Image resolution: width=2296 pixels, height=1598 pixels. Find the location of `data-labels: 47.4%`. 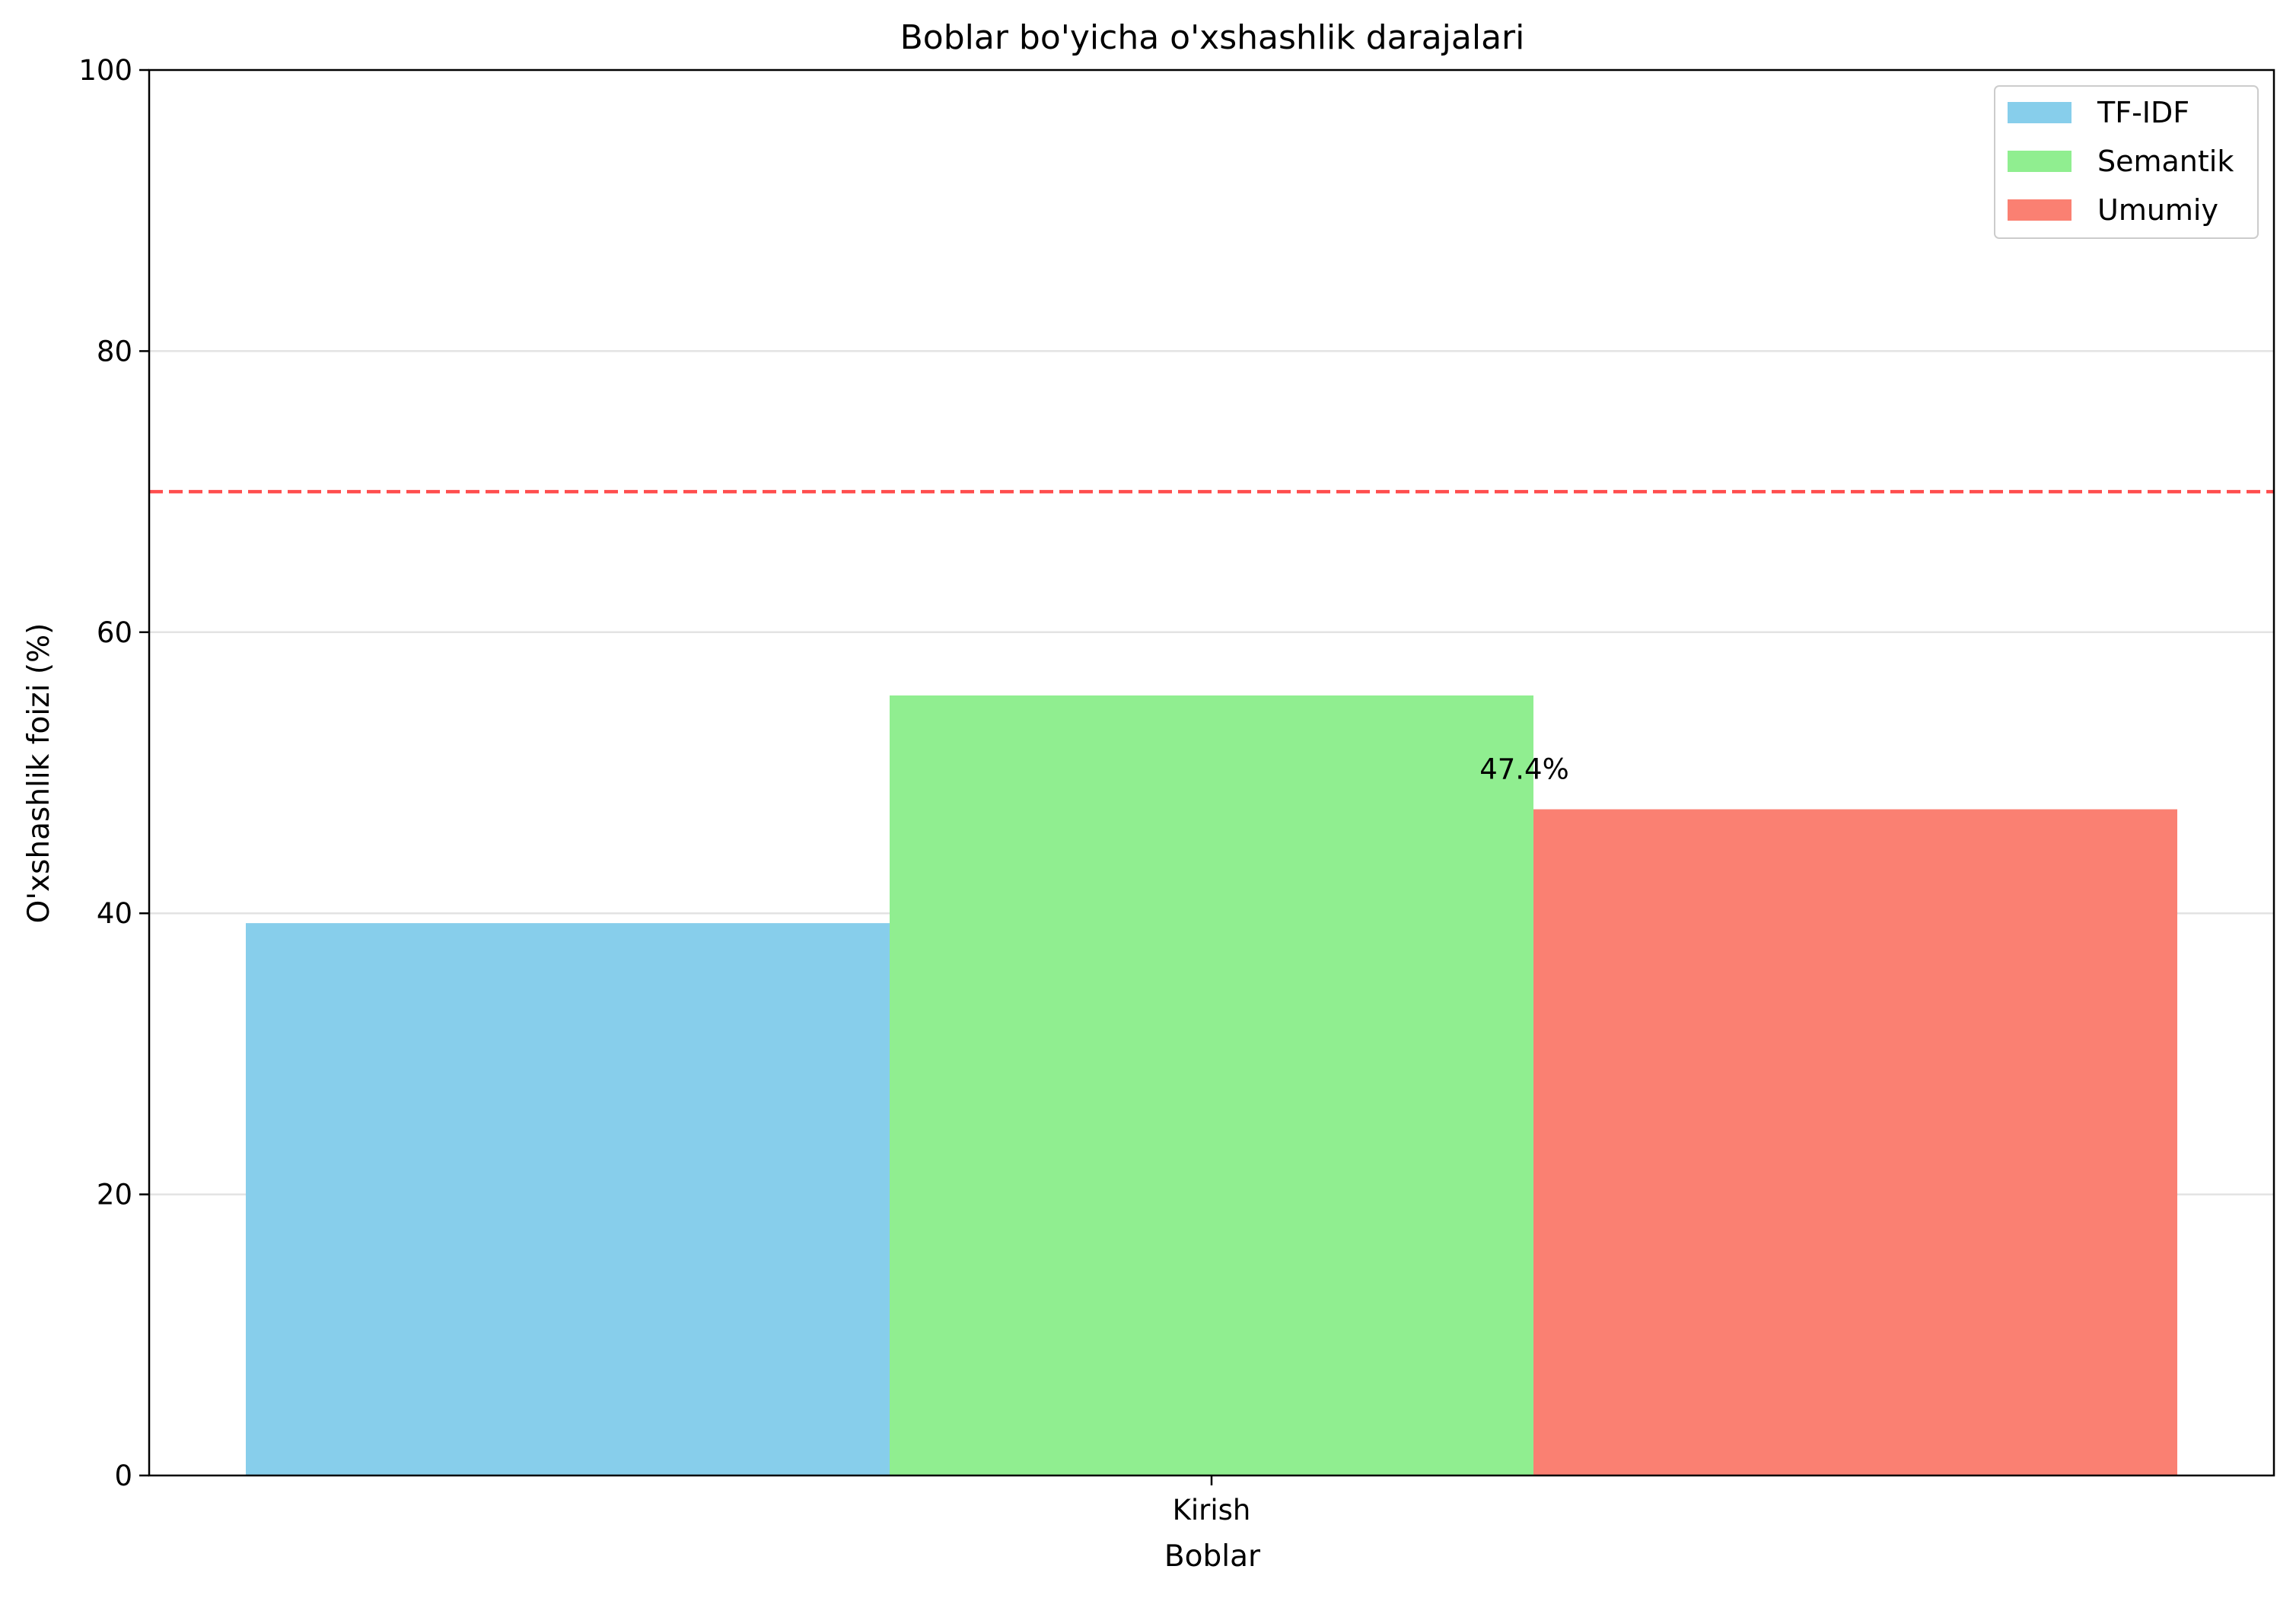

data-labels: 47.4% is located at coordinates (1524, 769).